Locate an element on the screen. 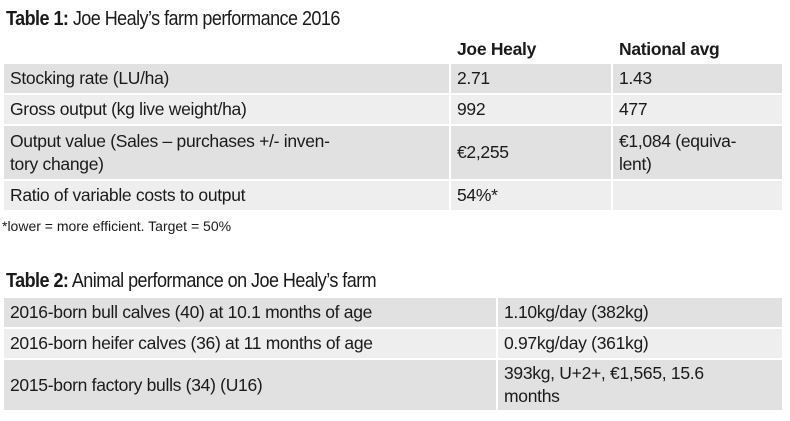  row-value: 0.97kg/day (361kg) is located at coordinates (640, 343).